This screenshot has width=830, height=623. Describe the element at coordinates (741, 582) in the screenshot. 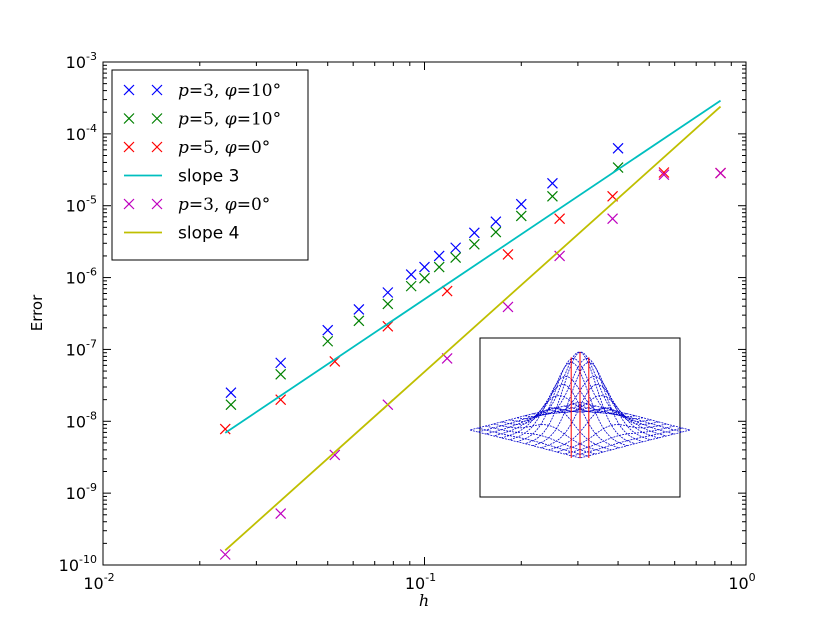

I see `x-tick-label: 10⁰` at that location.